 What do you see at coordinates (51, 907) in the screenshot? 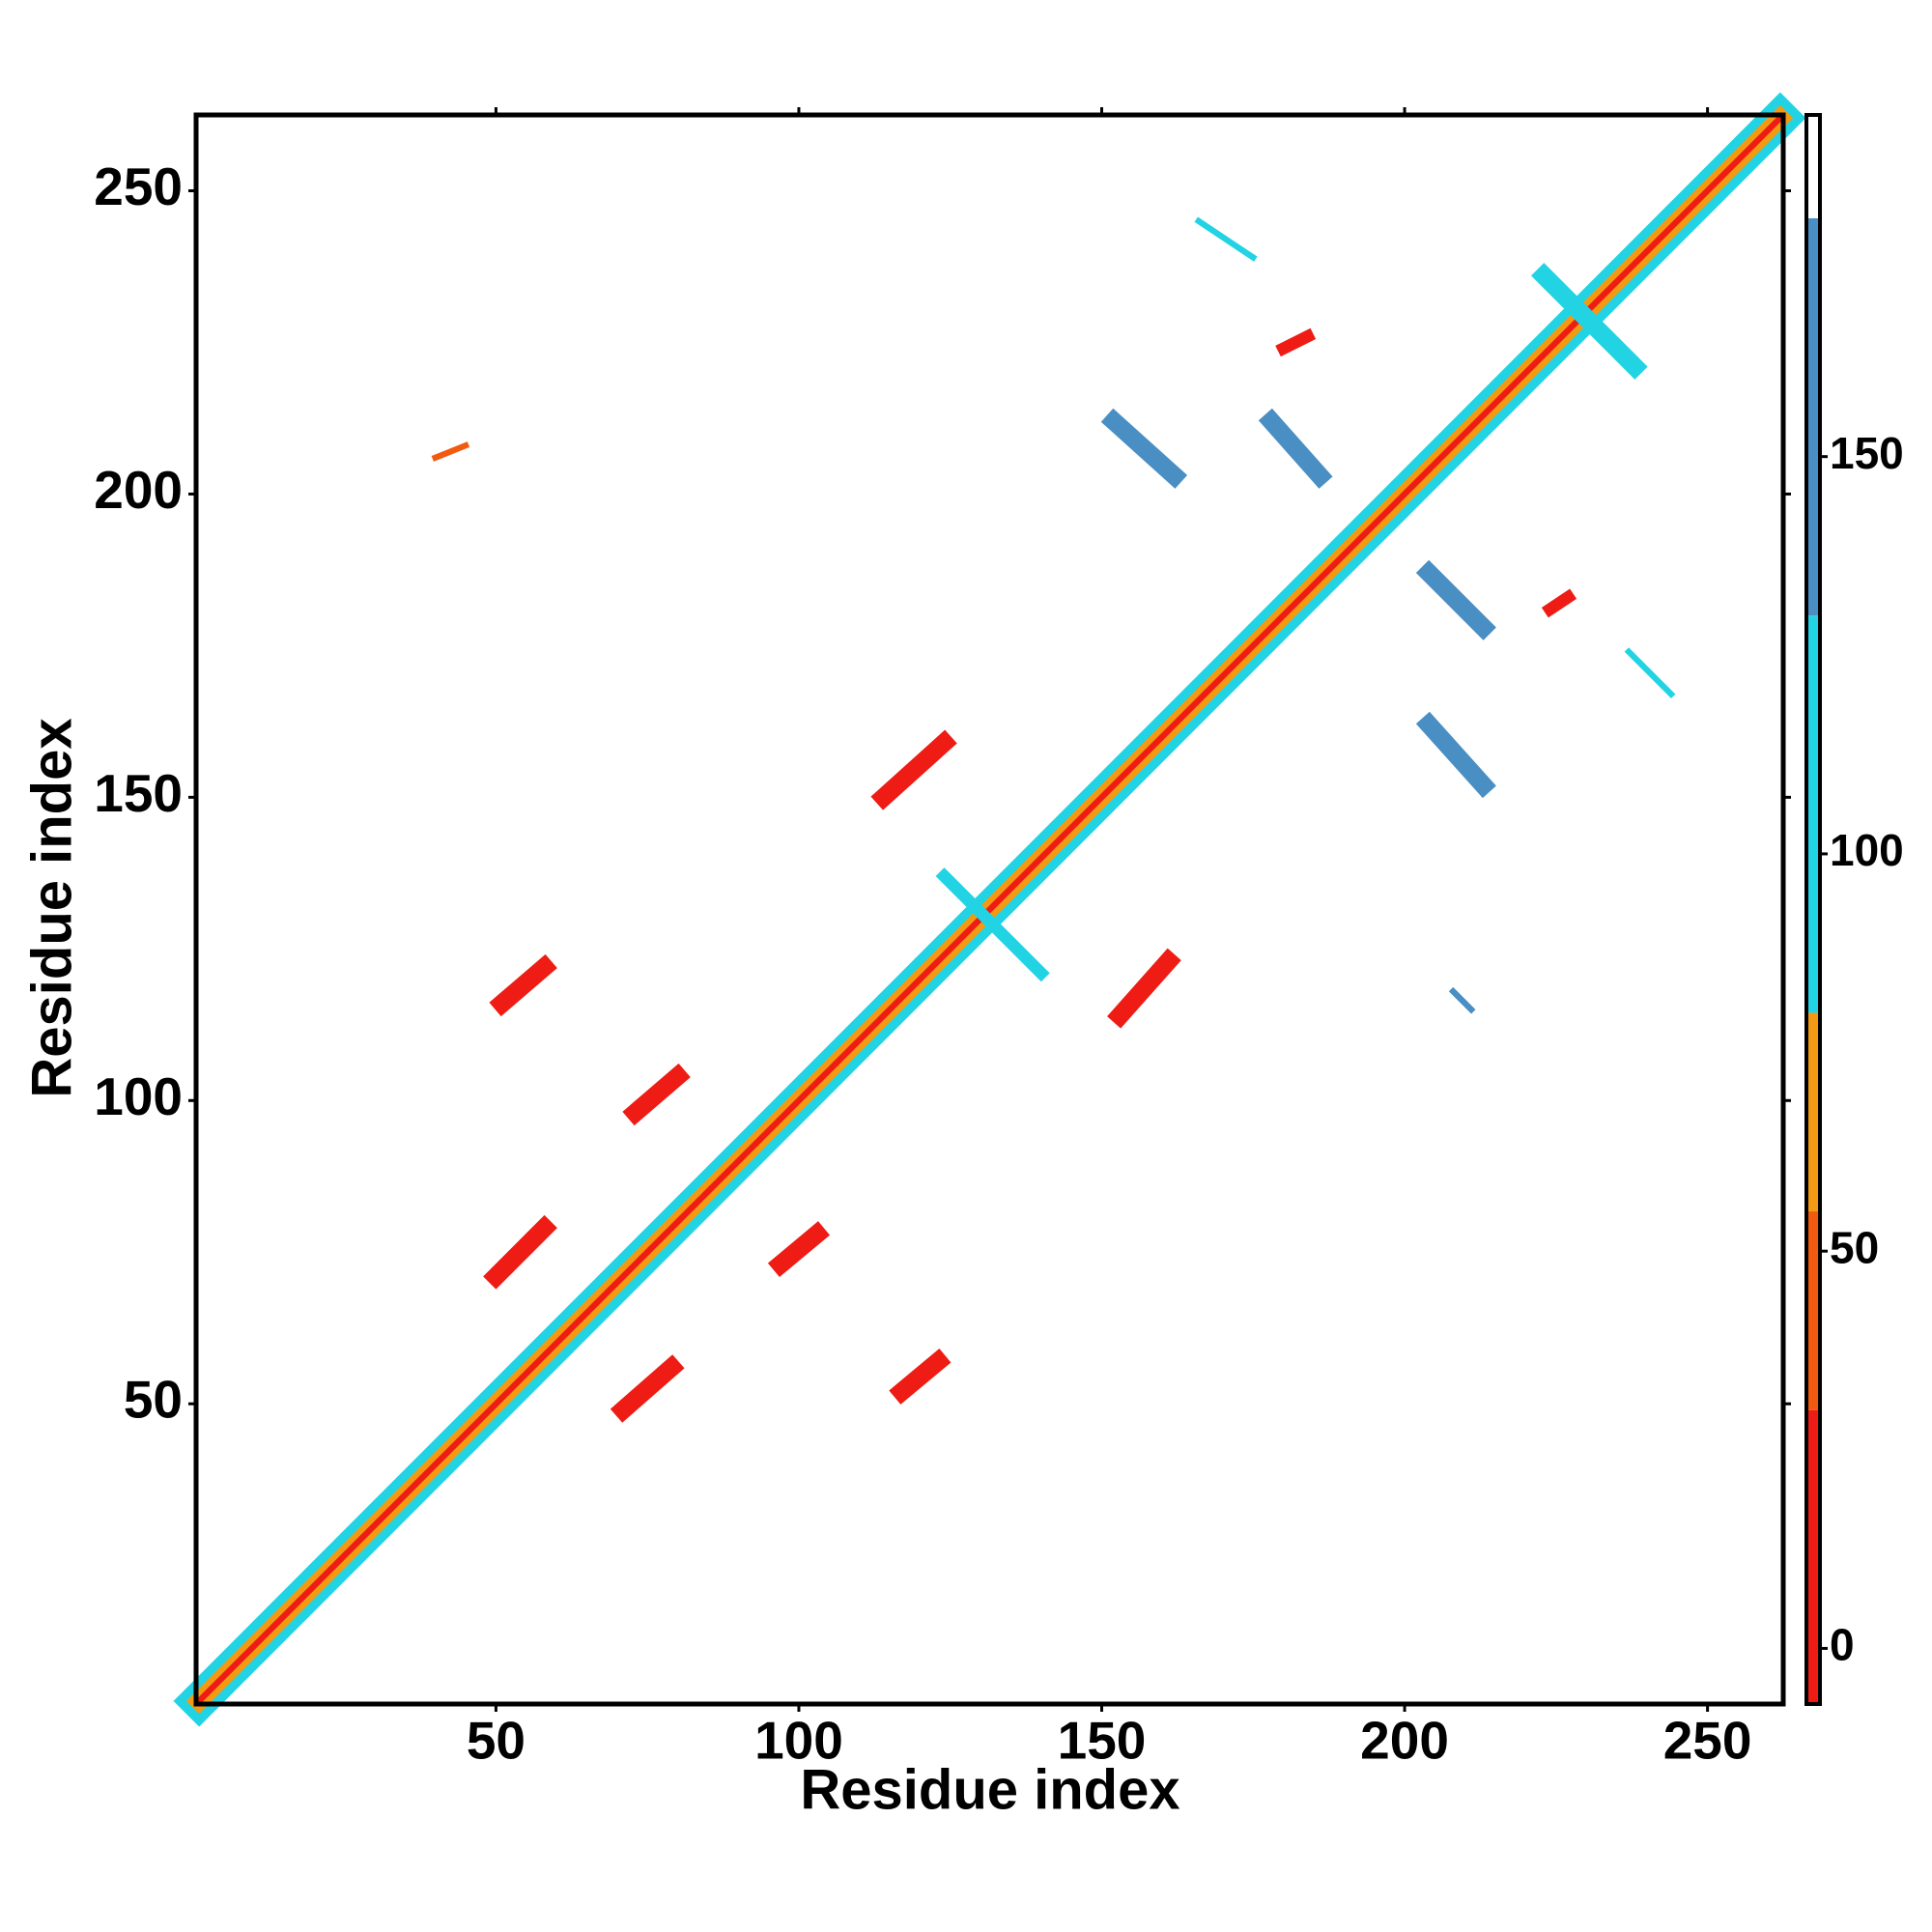
I see `y-axis-title: Residue index` at bounding box center [51, 907].